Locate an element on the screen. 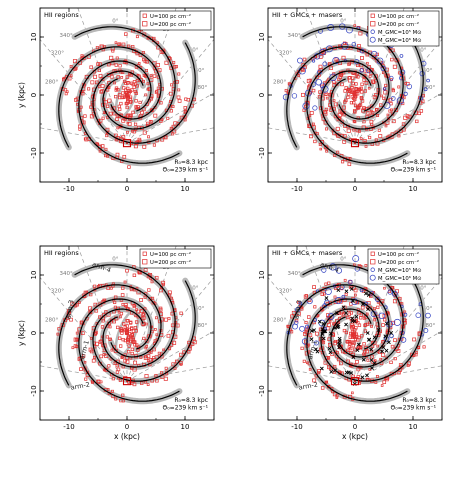  sun-marker is located at coordinates (355, 381).